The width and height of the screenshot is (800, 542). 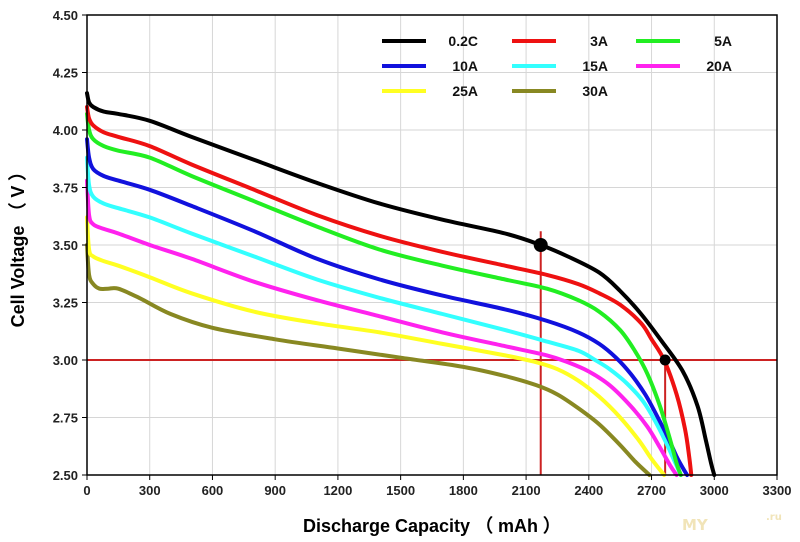 I want to click on watermark-text: MY, so click(x=695, y=525).